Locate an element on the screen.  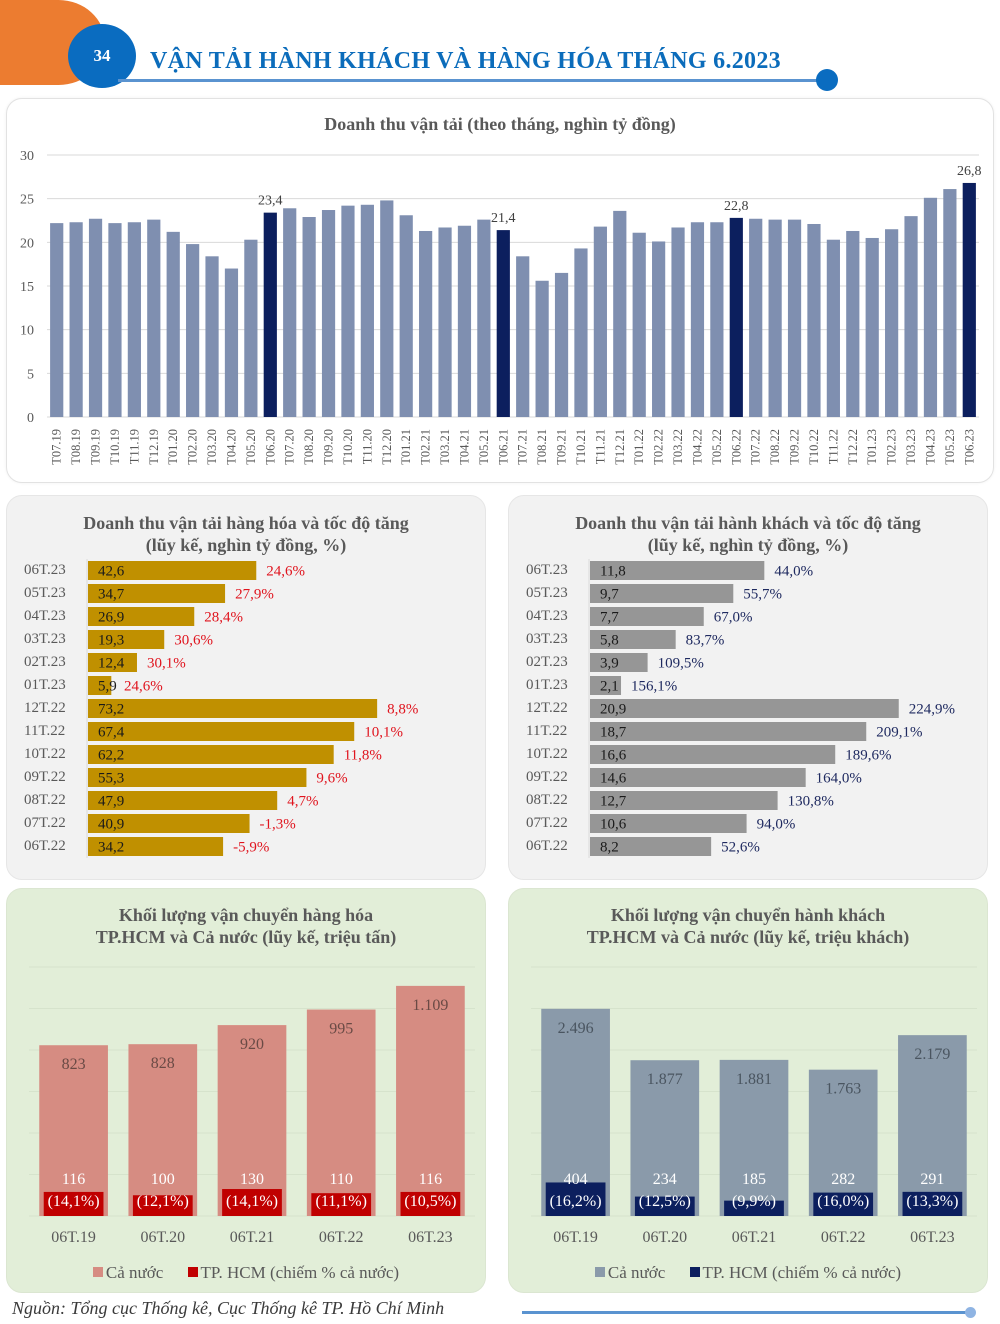
header-dot-icon is located at coordinates (827, 80).